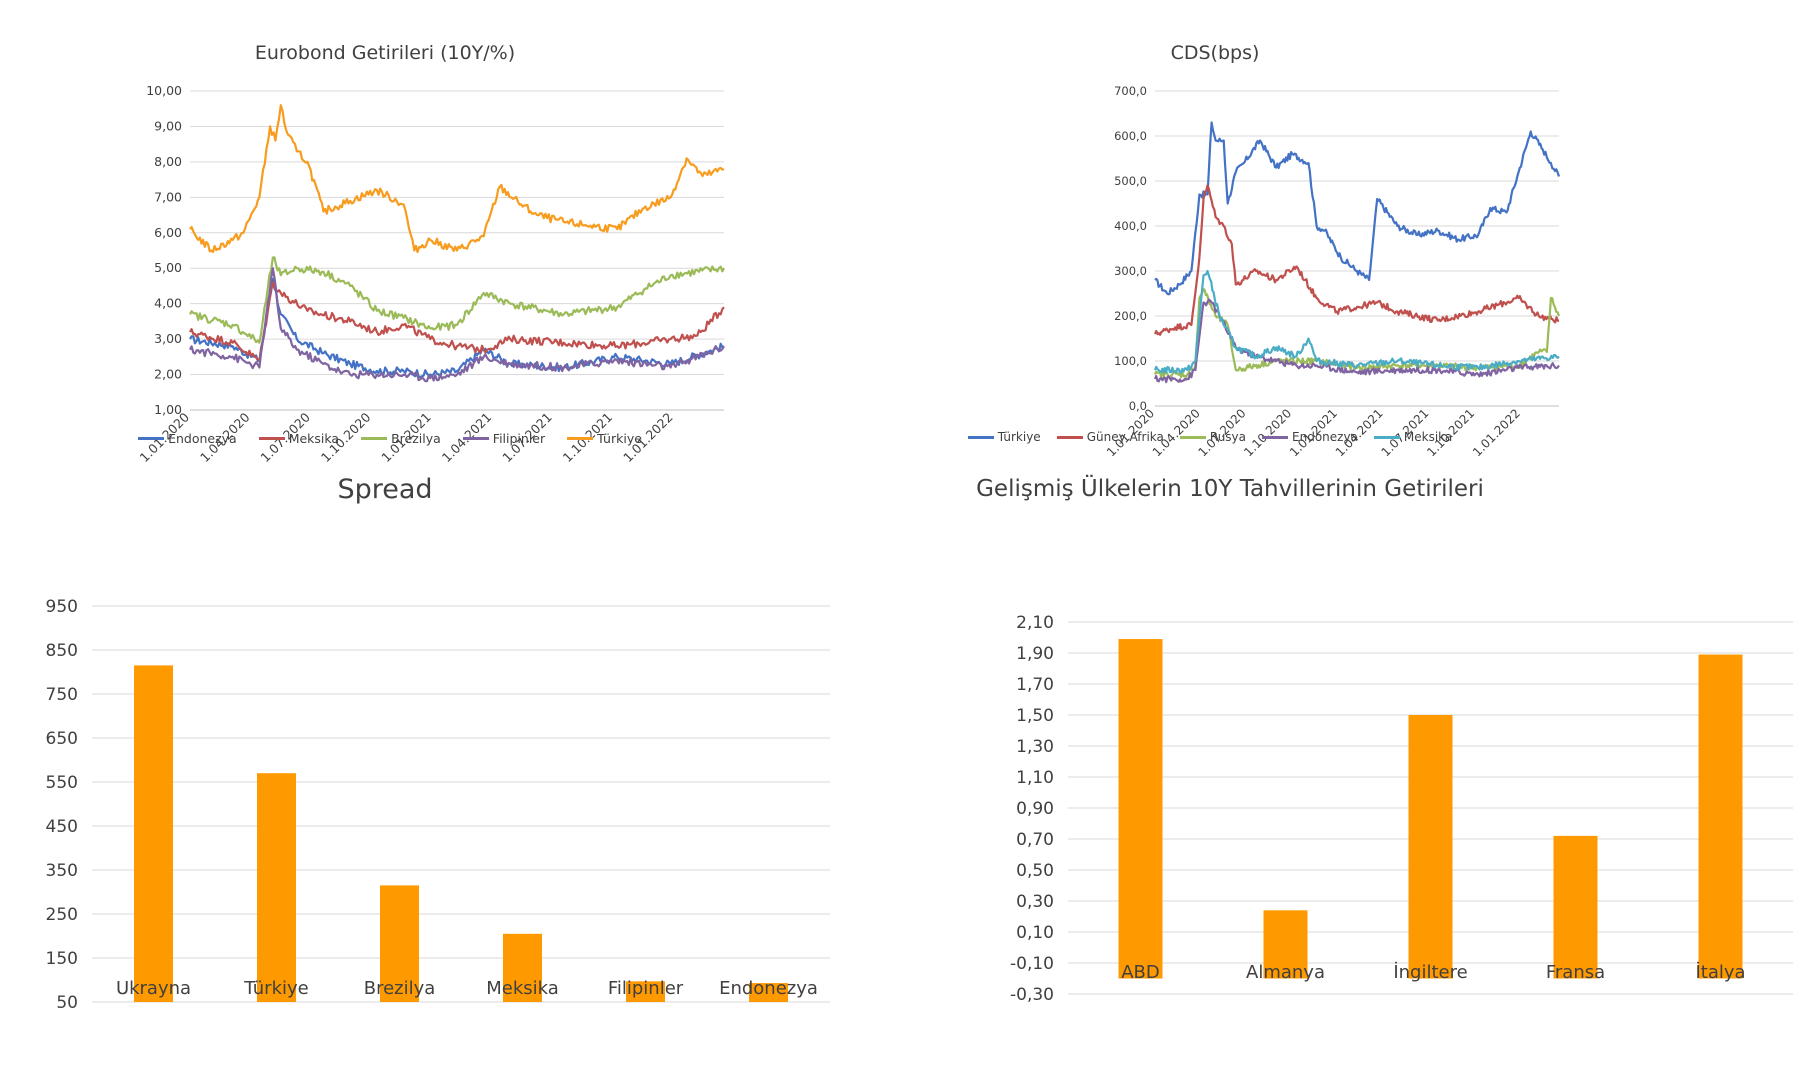 This screenshot has height=1073, width=1819. I want to click on chart-title: Spread, so click(385, 489).